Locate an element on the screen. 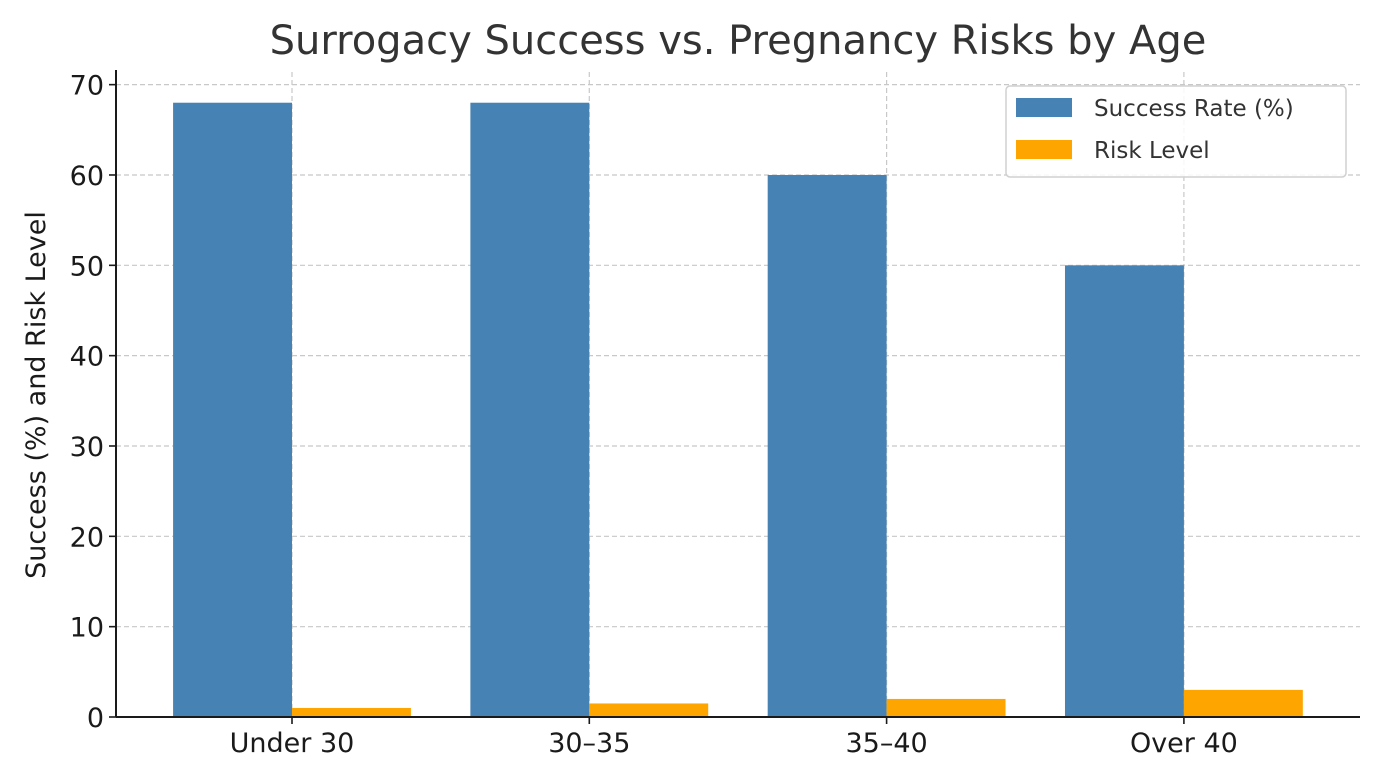  y-tick-label: 20 is located at coordinates (87, 537).